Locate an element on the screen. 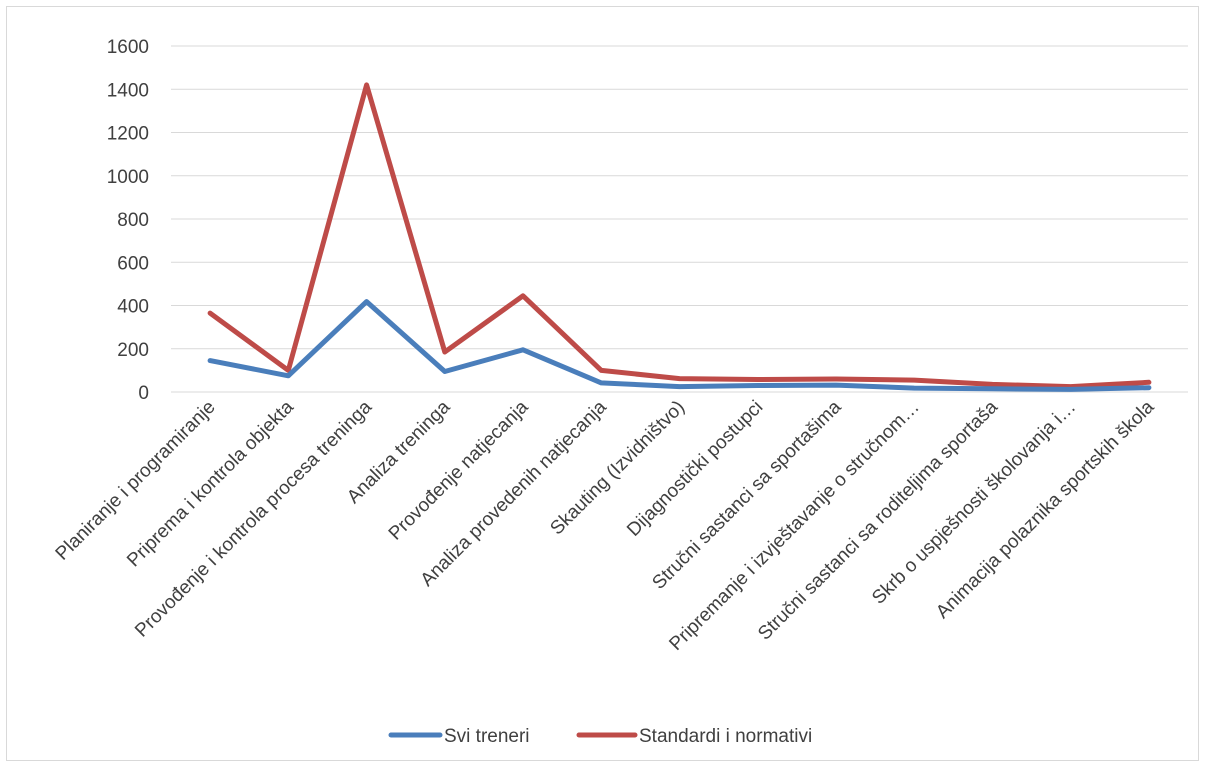  y-tick-label: 1200 is located at coordinates (128, 134).